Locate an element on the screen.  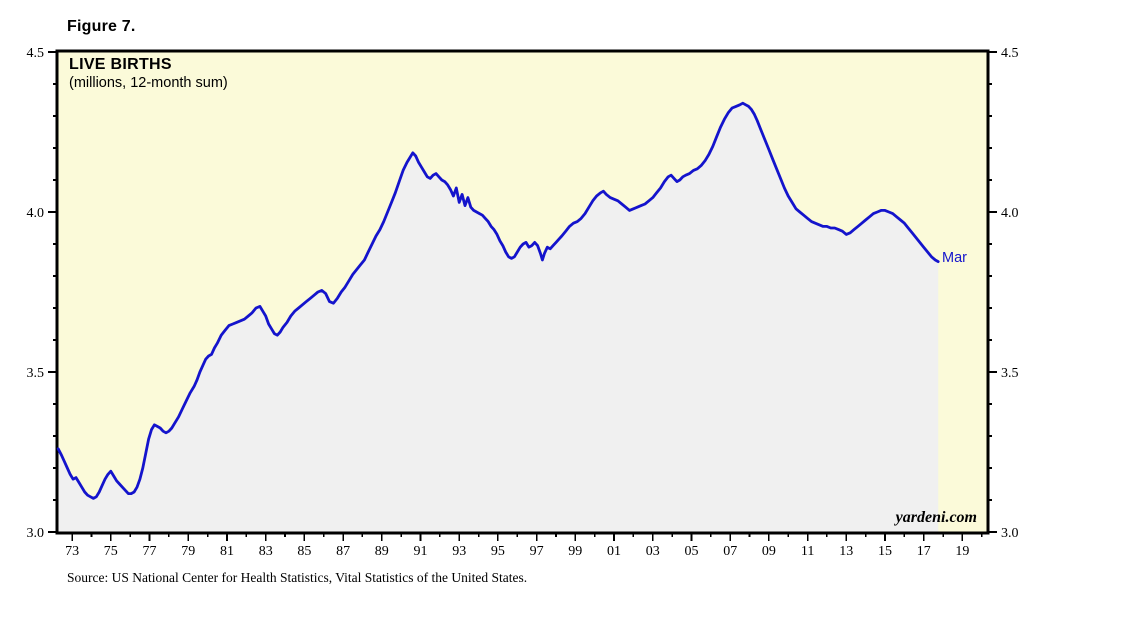
x-axis-label: 75 is located at coordinates (111, 551).